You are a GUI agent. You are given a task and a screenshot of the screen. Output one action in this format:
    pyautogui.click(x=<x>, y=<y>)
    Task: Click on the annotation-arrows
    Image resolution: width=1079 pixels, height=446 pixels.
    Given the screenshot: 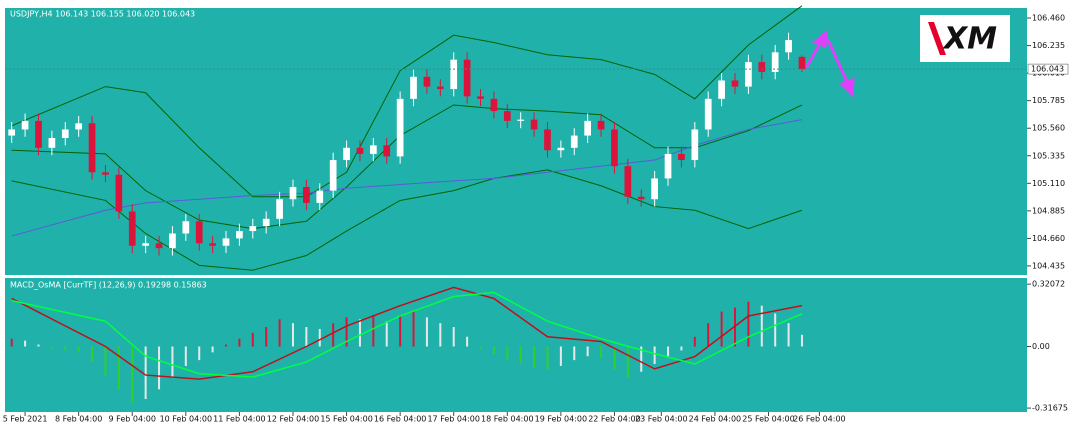 What is the action you would take?
    pyautogui.click(x=829, y=63)
    